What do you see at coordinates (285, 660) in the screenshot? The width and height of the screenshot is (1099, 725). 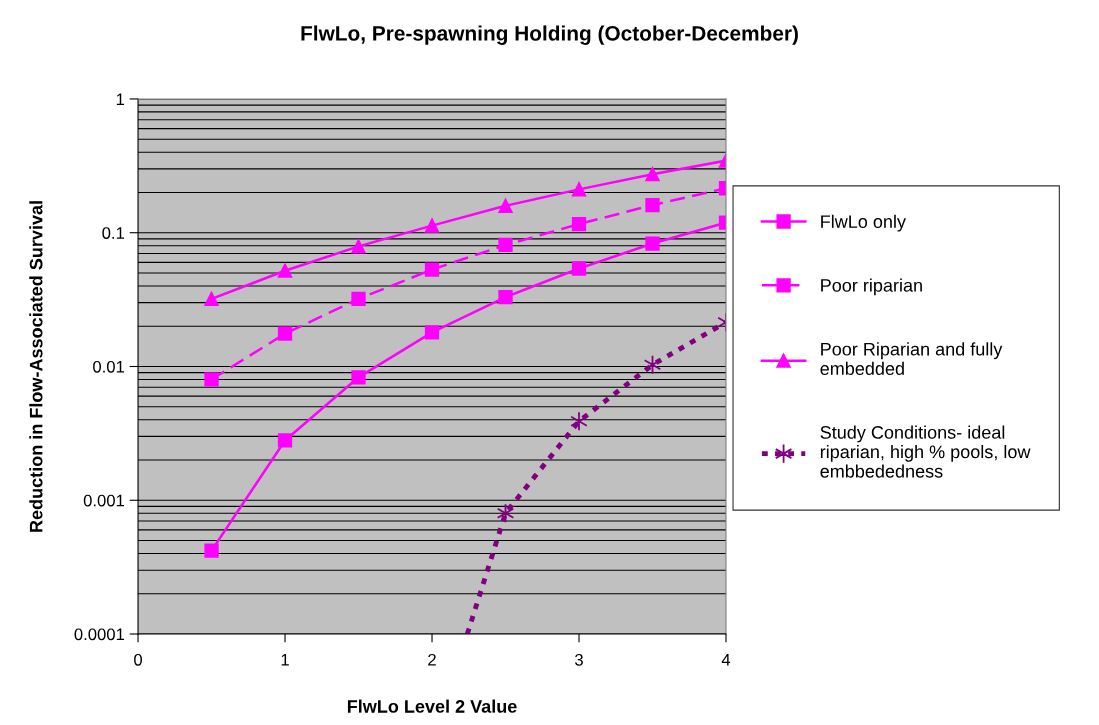 I see `x-tick-label: 1` at bounding box center [285, 660].